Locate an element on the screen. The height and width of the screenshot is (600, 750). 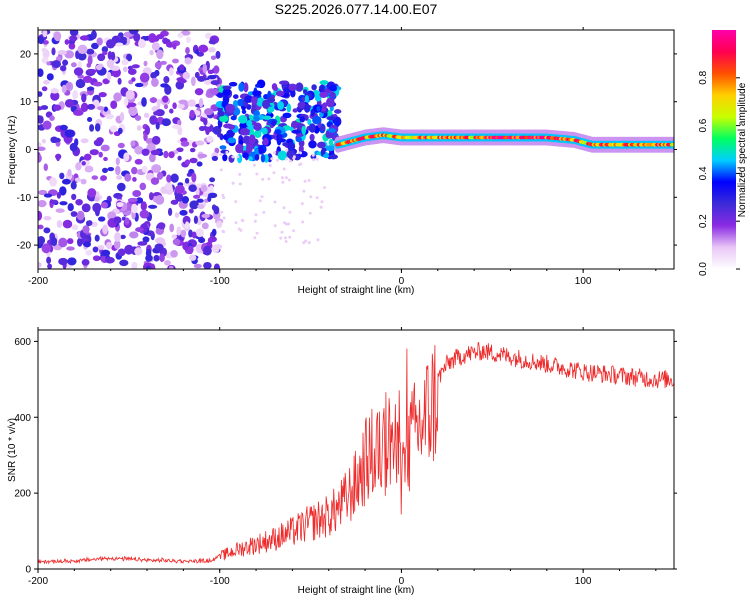
spectrogram-y-axis-label: Frequency (Hz) is located at coordinates (12, 150).